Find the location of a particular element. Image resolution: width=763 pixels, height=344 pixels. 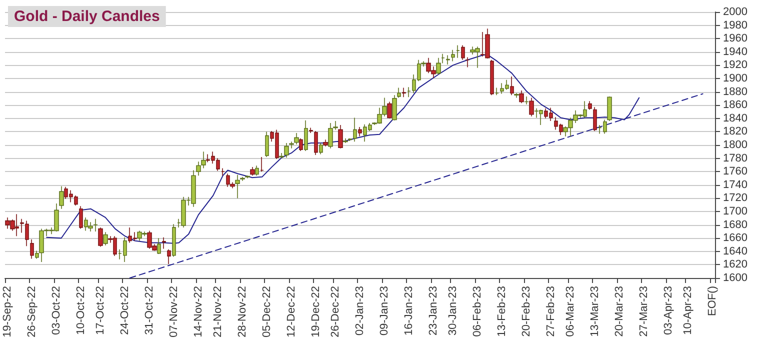

y-tick-label: 1800 is located at coordinates (735, 145).